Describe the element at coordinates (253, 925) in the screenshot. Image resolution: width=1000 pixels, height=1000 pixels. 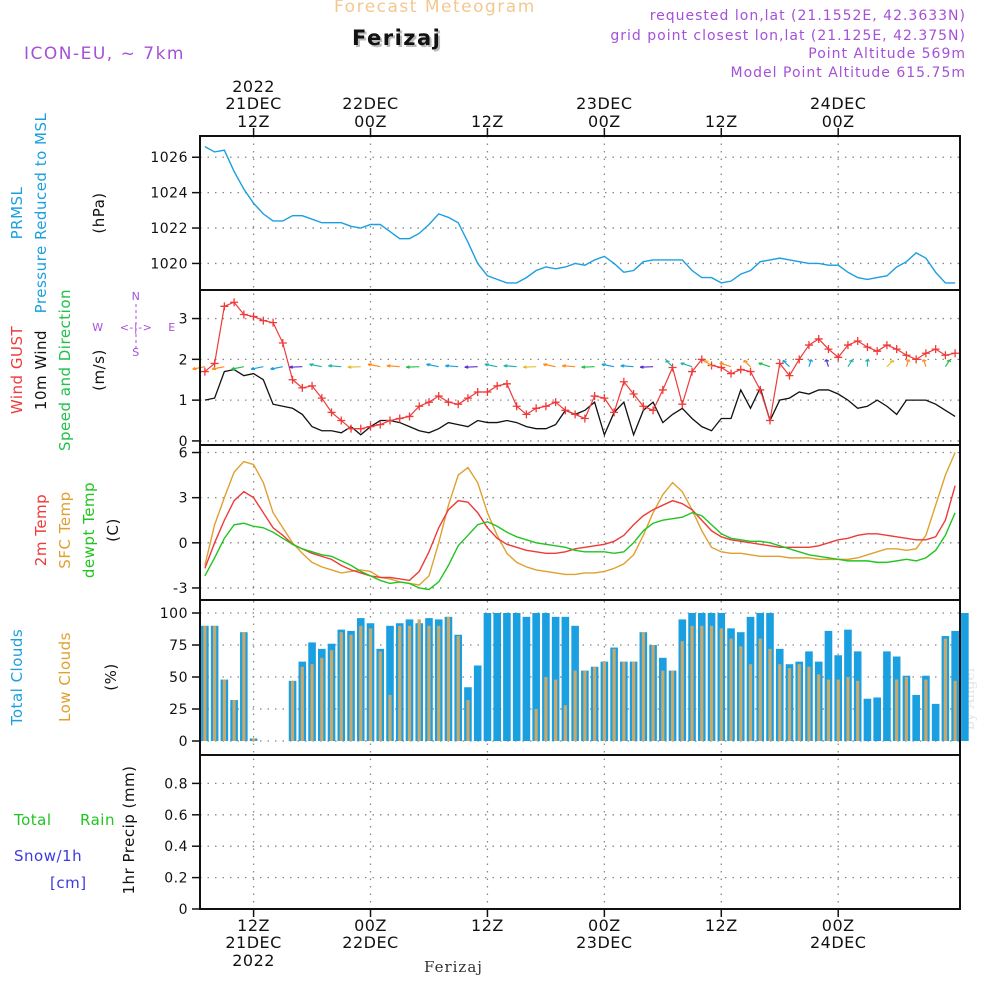
I see `bottom-hour-label: 12Z` at that location.